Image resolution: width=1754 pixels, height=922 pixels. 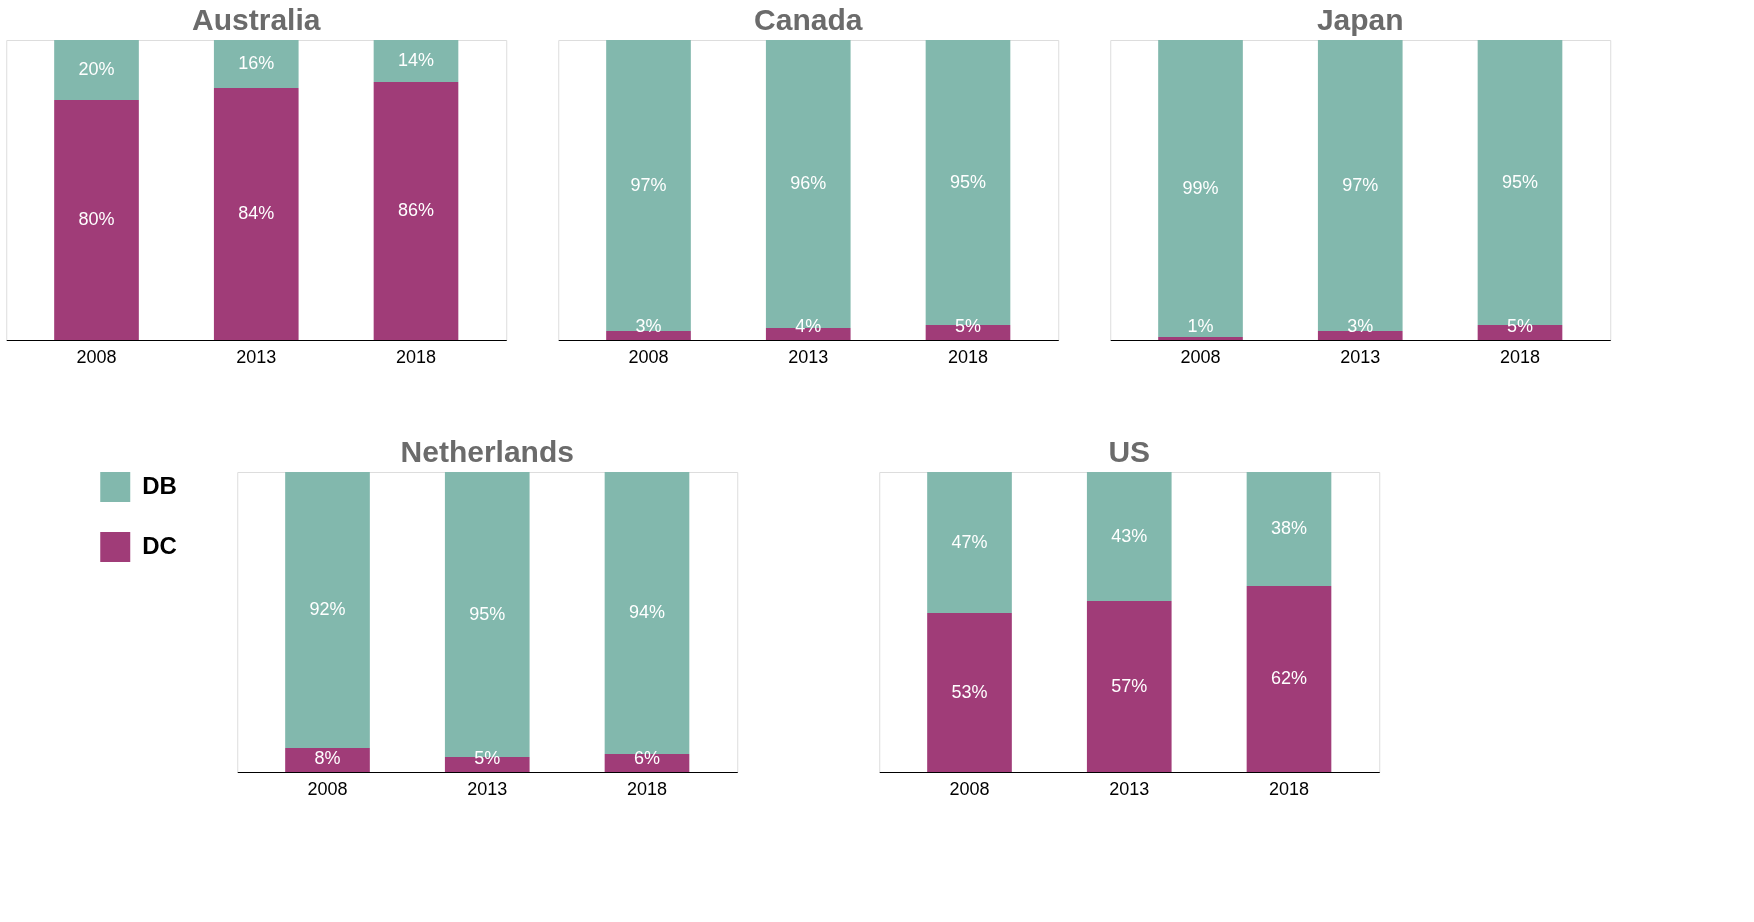 I want to click on legend-label: DB, so click(x=159, y=485).